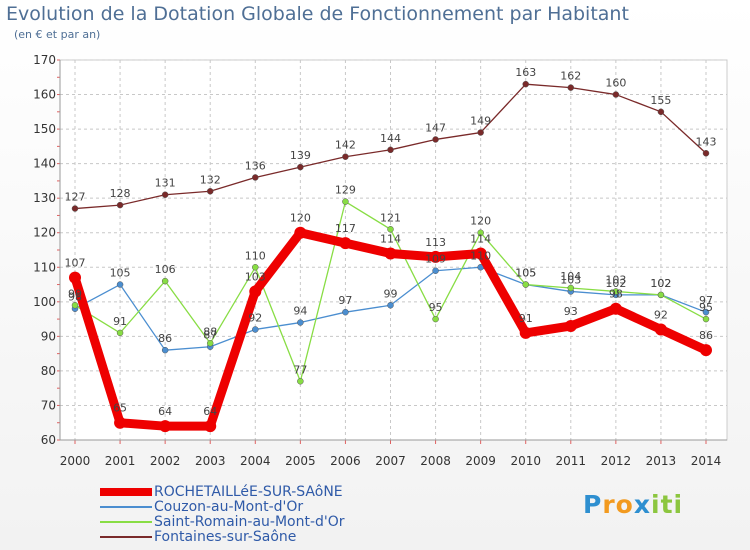  Describe the element at coordinates (44, 95) in the screenshot. I see `y-tick-label: 160` at that location.